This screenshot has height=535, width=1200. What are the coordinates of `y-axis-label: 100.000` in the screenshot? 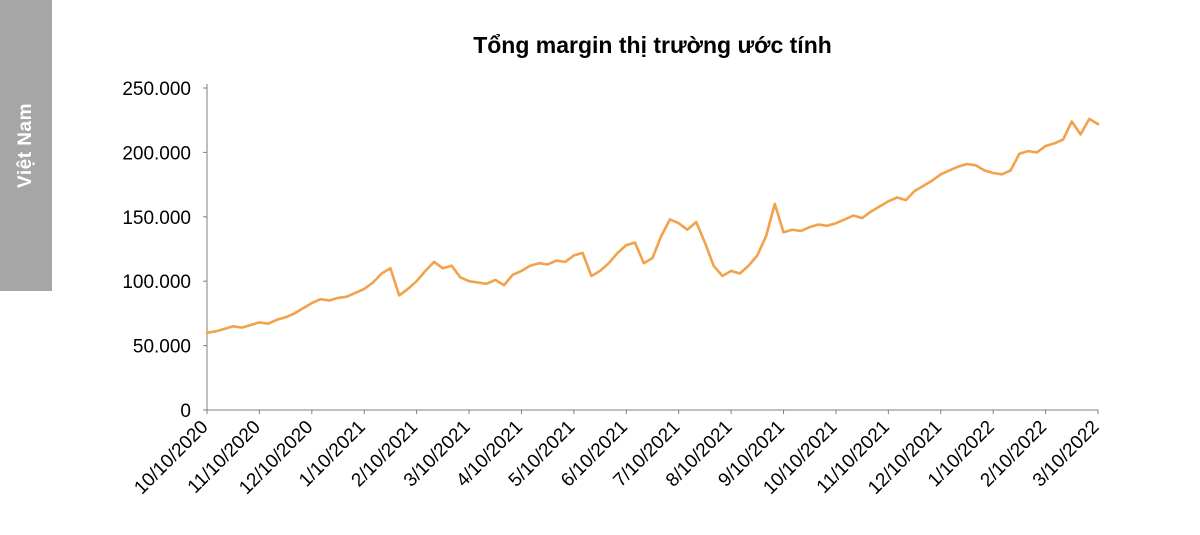 It's located at (156, 282).